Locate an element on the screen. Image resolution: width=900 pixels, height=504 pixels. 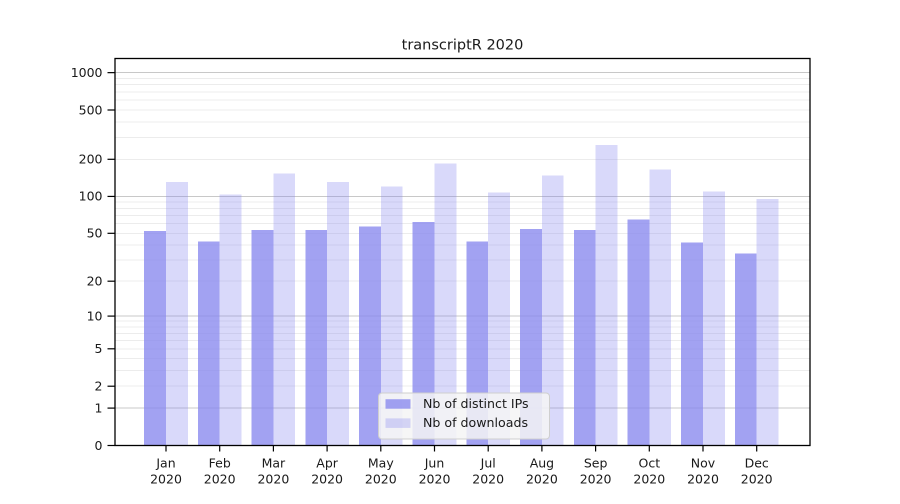
bar-distinct-ips-mar is located at coordinates (262, 338).